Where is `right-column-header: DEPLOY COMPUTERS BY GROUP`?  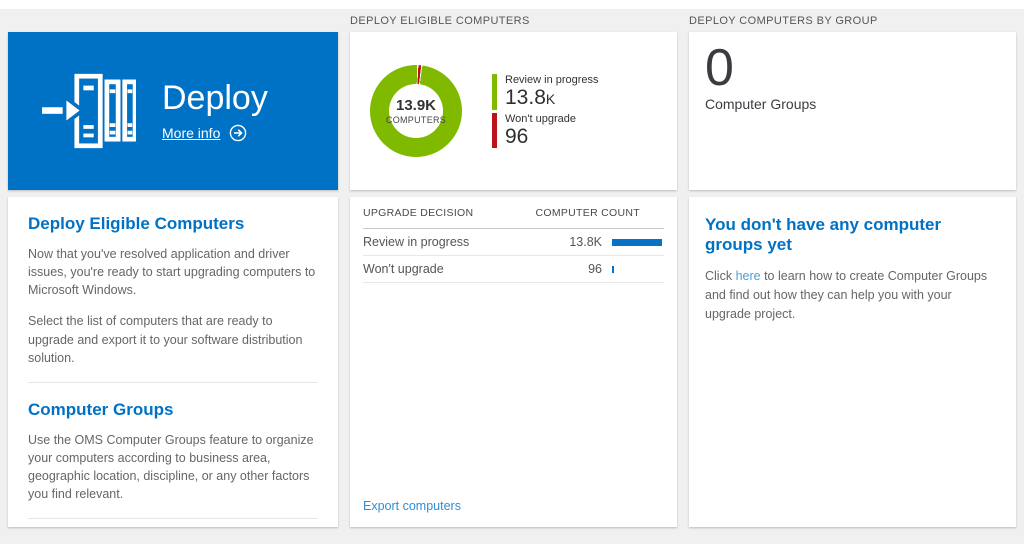
right-column-header: DEPLOY COMPUTERS BY GROUP is located at coordinates (783, 21).